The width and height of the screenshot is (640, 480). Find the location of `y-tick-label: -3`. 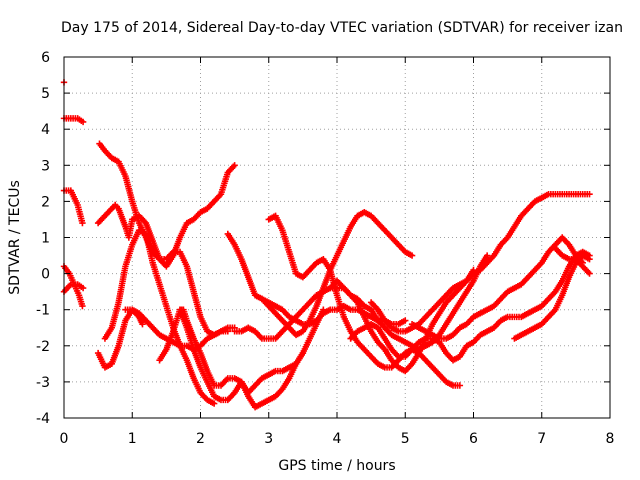

y-tick-label: -3 is located at coordinates (43, 383).